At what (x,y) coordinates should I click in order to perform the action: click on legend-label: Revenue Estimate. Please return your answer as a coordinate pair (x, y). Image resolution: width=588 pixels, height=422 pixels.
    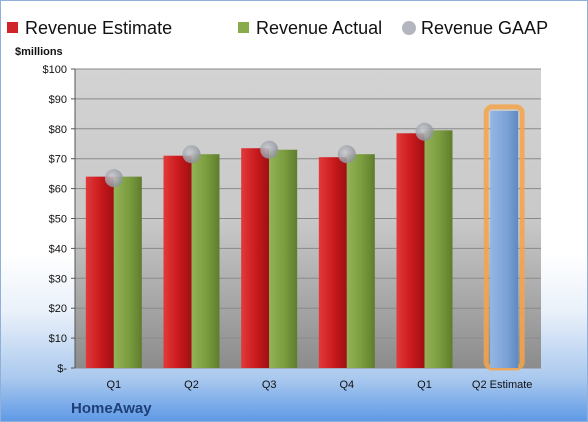
    Looking at the image, I should click on (98, 28).